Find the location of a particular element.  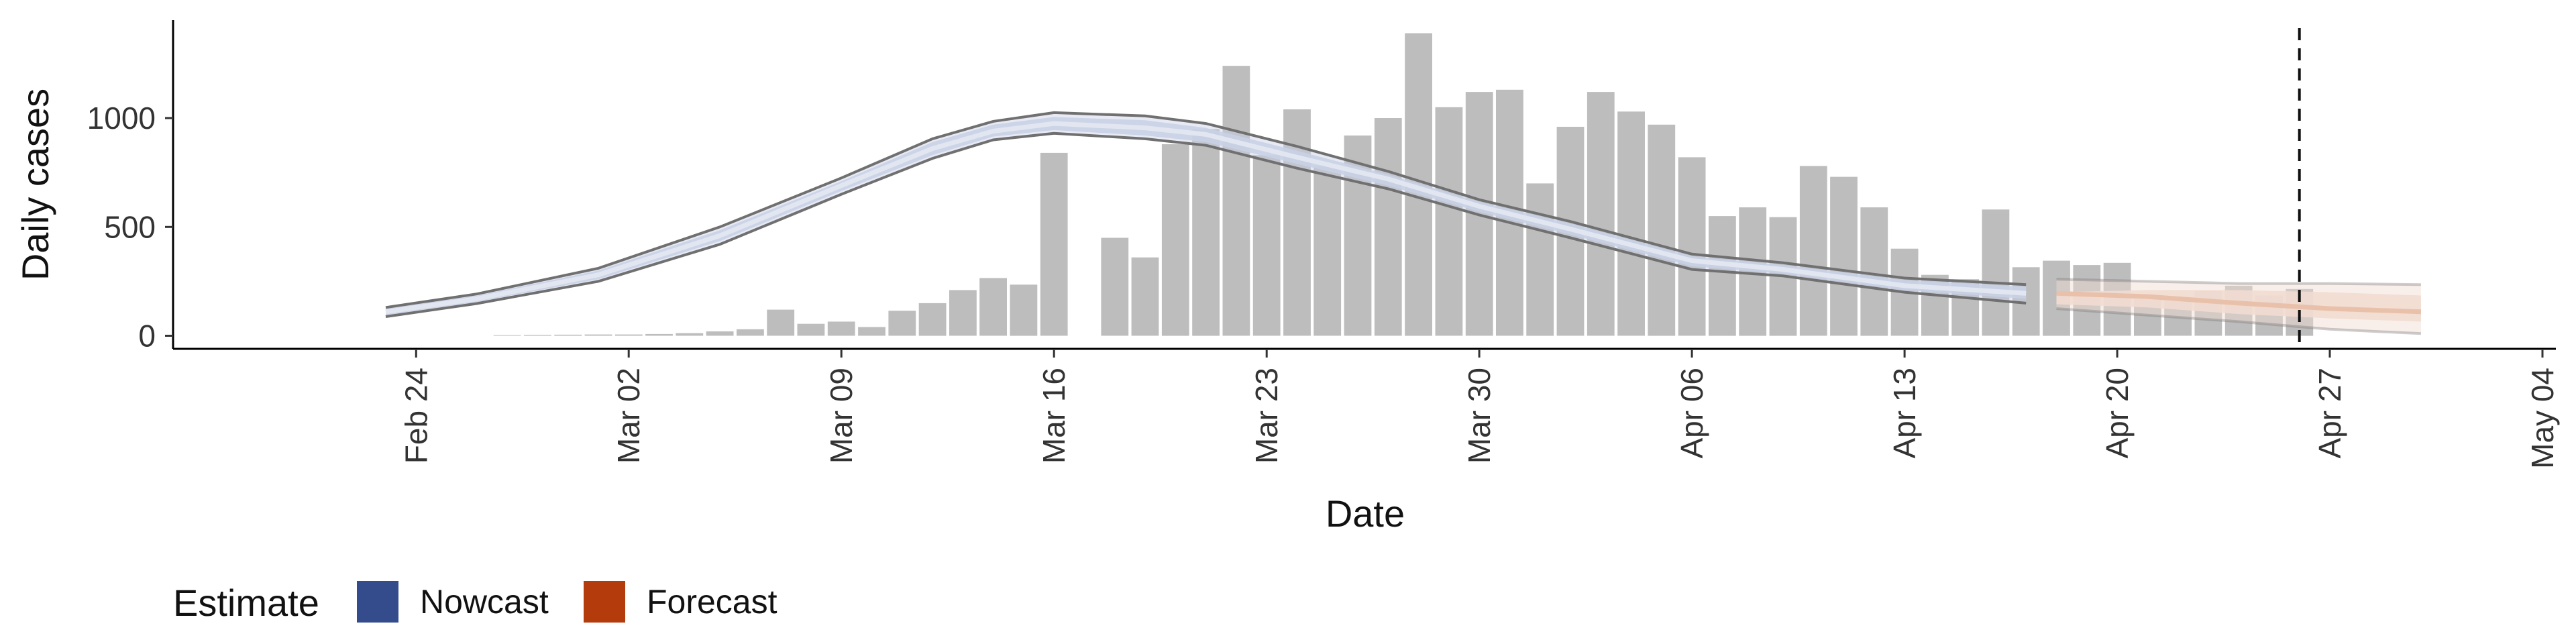

forecast-series is located at coordinates (2239, 306).